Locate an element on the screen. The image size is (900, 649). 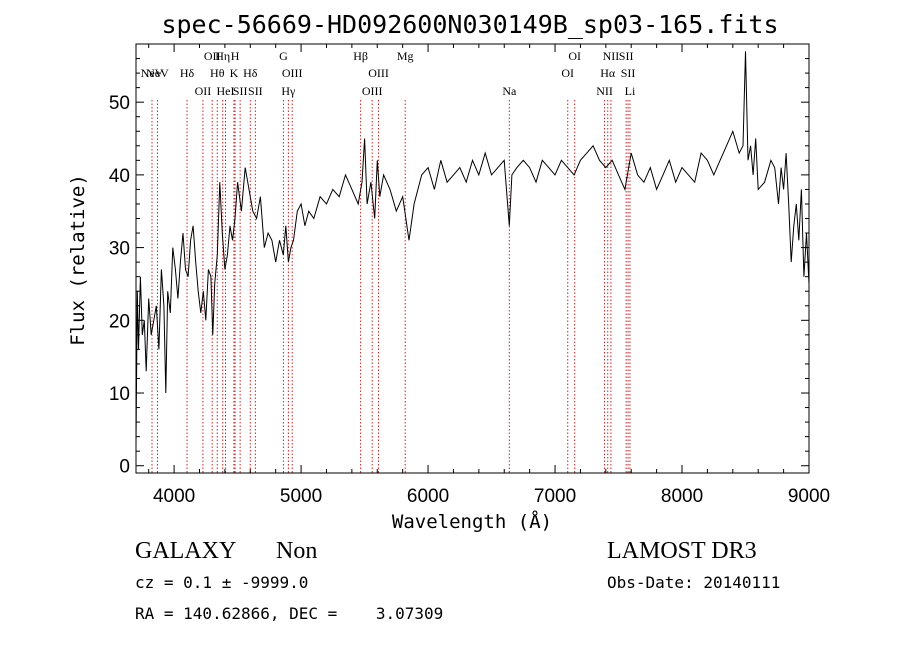
ra-dec-line: RA = 140.62866, DEC = 3.07309 is located at coordinates (289, 613).